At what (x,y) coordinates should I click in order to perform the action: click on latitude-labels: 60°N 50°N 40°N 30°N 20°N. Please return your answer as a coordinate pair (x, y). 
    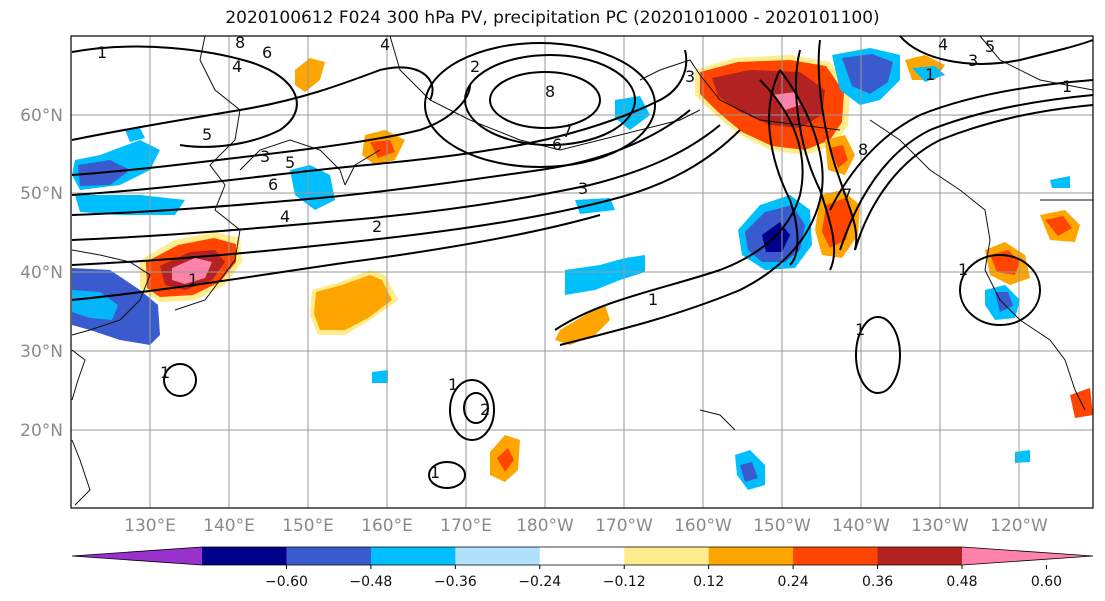
    Looking at the image, I should click on (41, 273).